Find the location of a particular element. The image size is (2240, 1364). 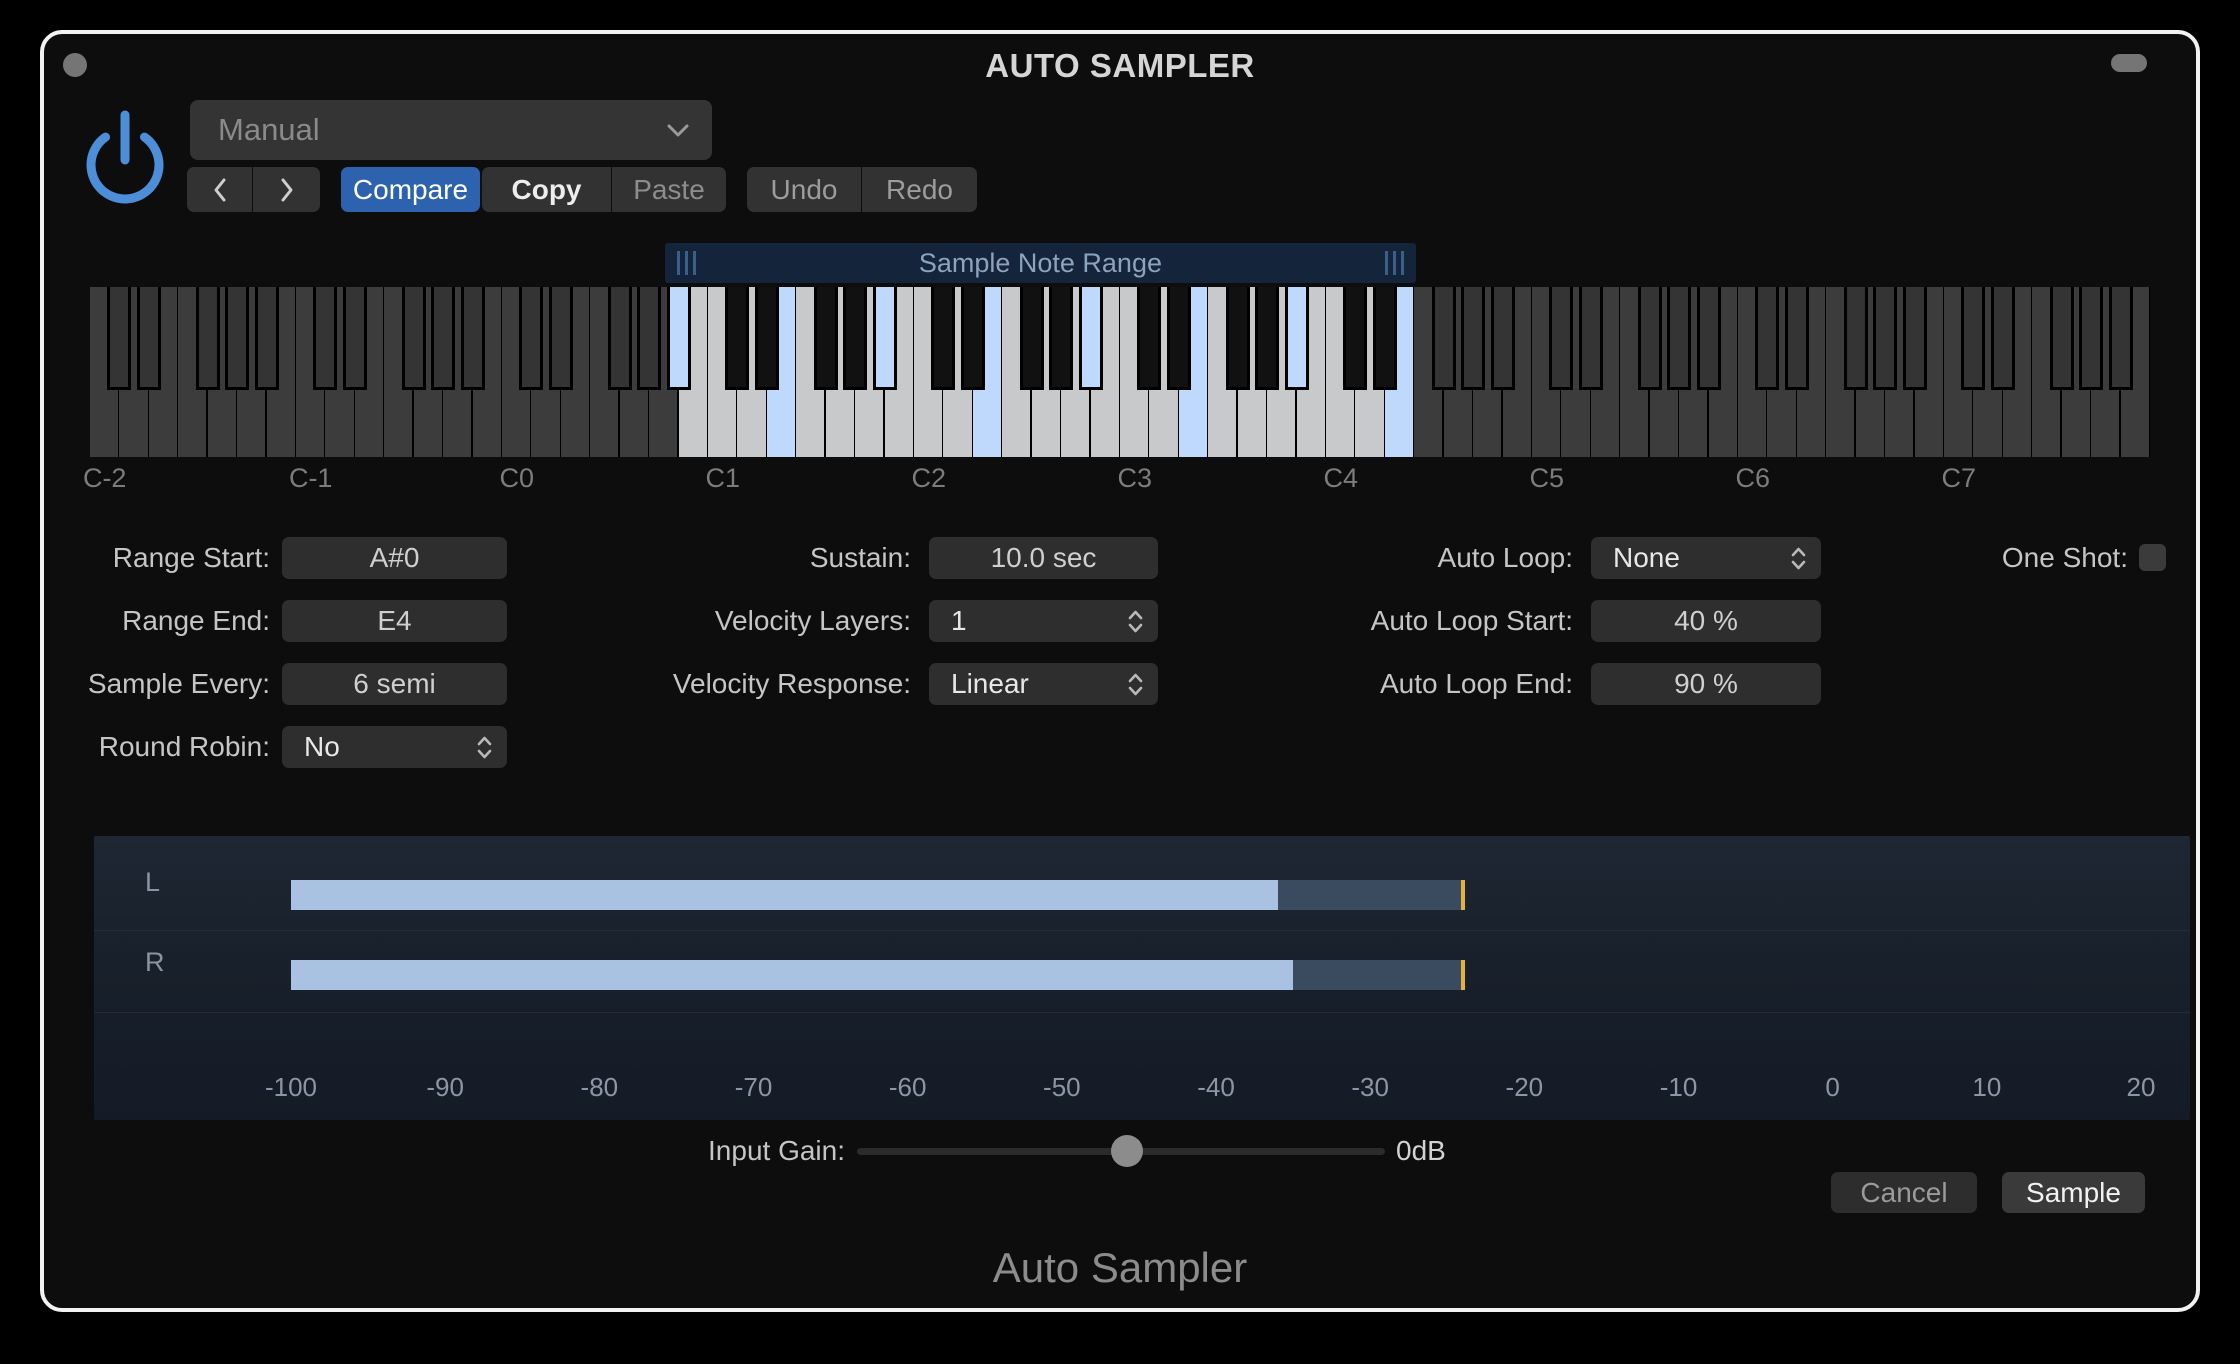

power-icon is located at coordinates (125, 157).